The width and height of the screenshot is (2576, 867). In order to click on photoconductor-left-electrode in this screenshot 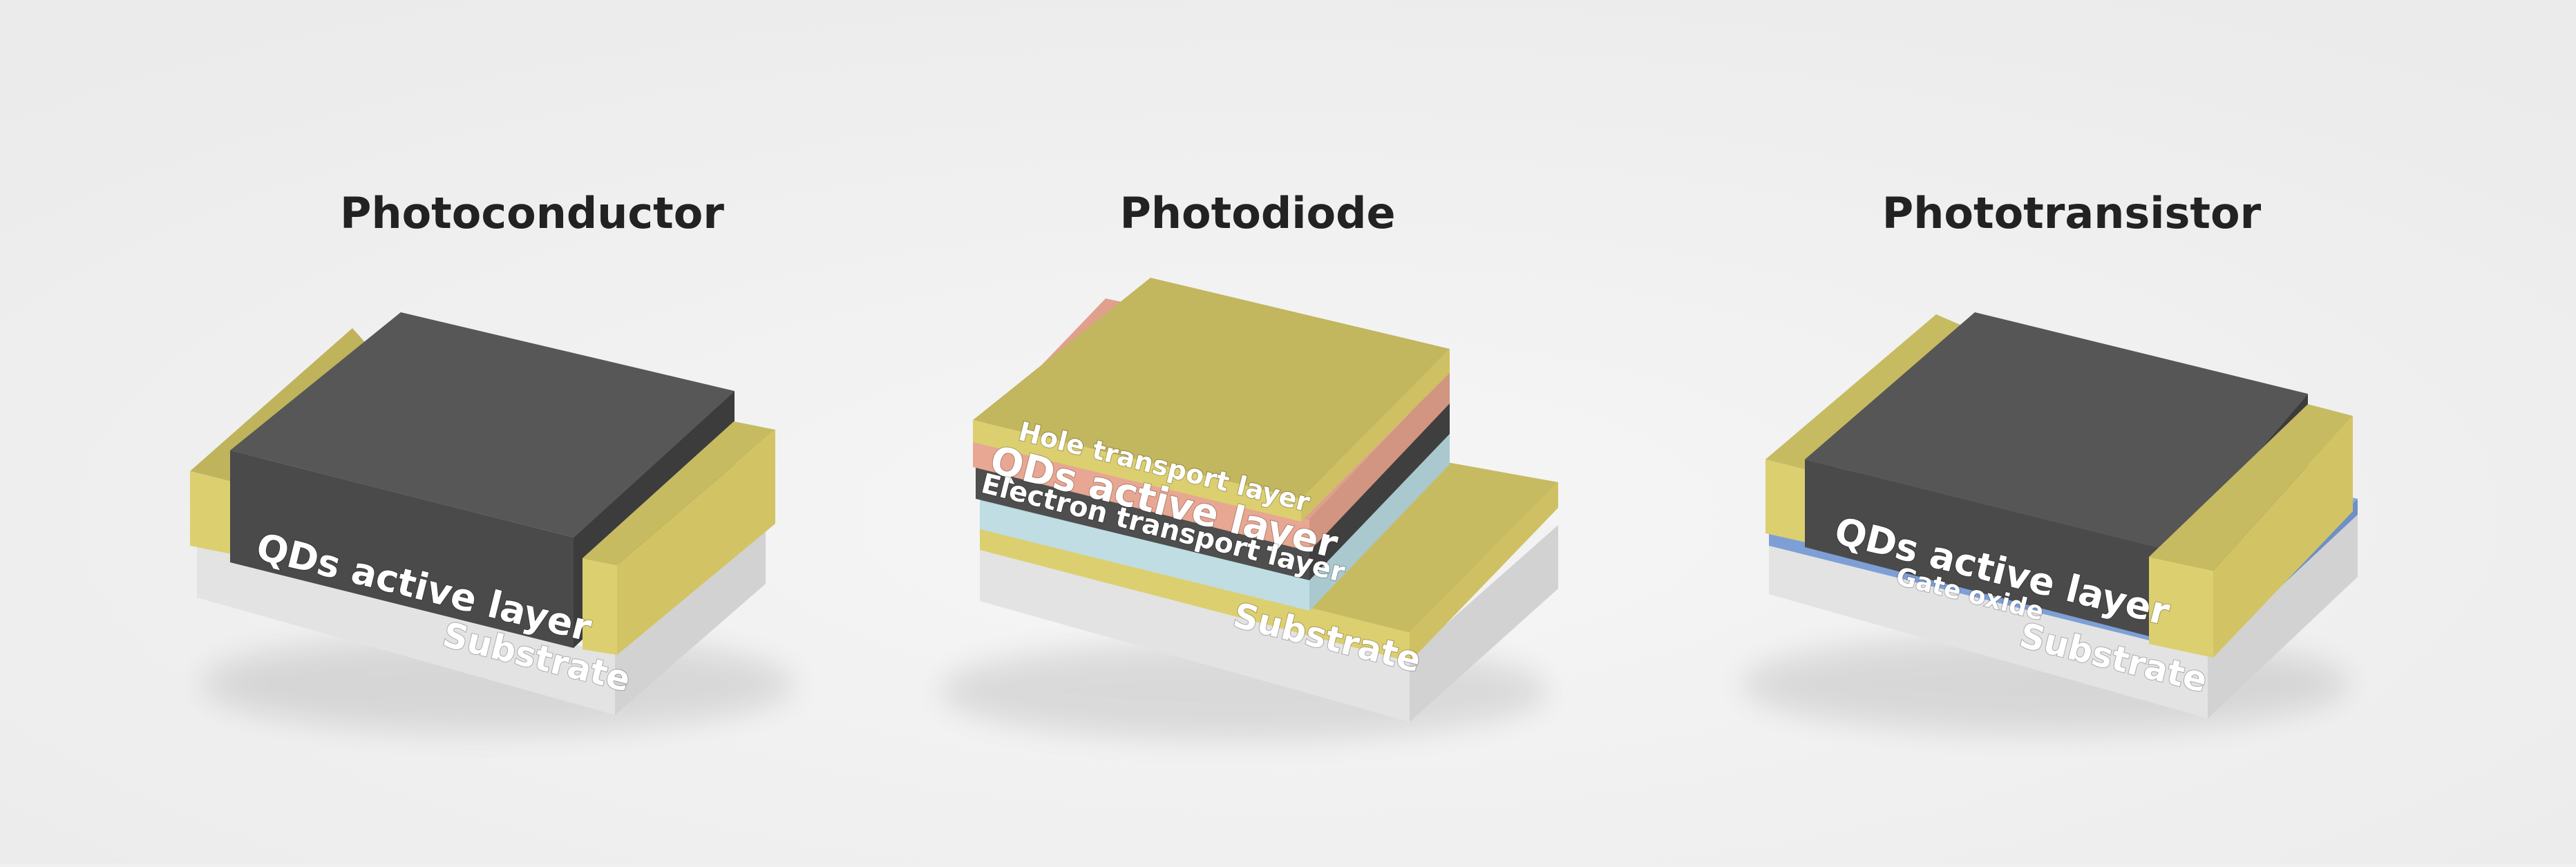, I will do `click(285, 441)`.